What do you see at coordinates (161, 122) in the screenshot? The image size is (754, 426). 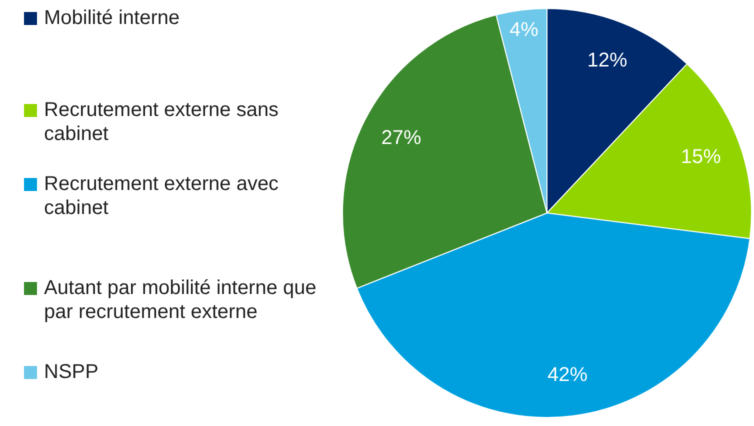 I see `legend-label: Recrutement externe sans cabinet` at bounding box center [161, 122].